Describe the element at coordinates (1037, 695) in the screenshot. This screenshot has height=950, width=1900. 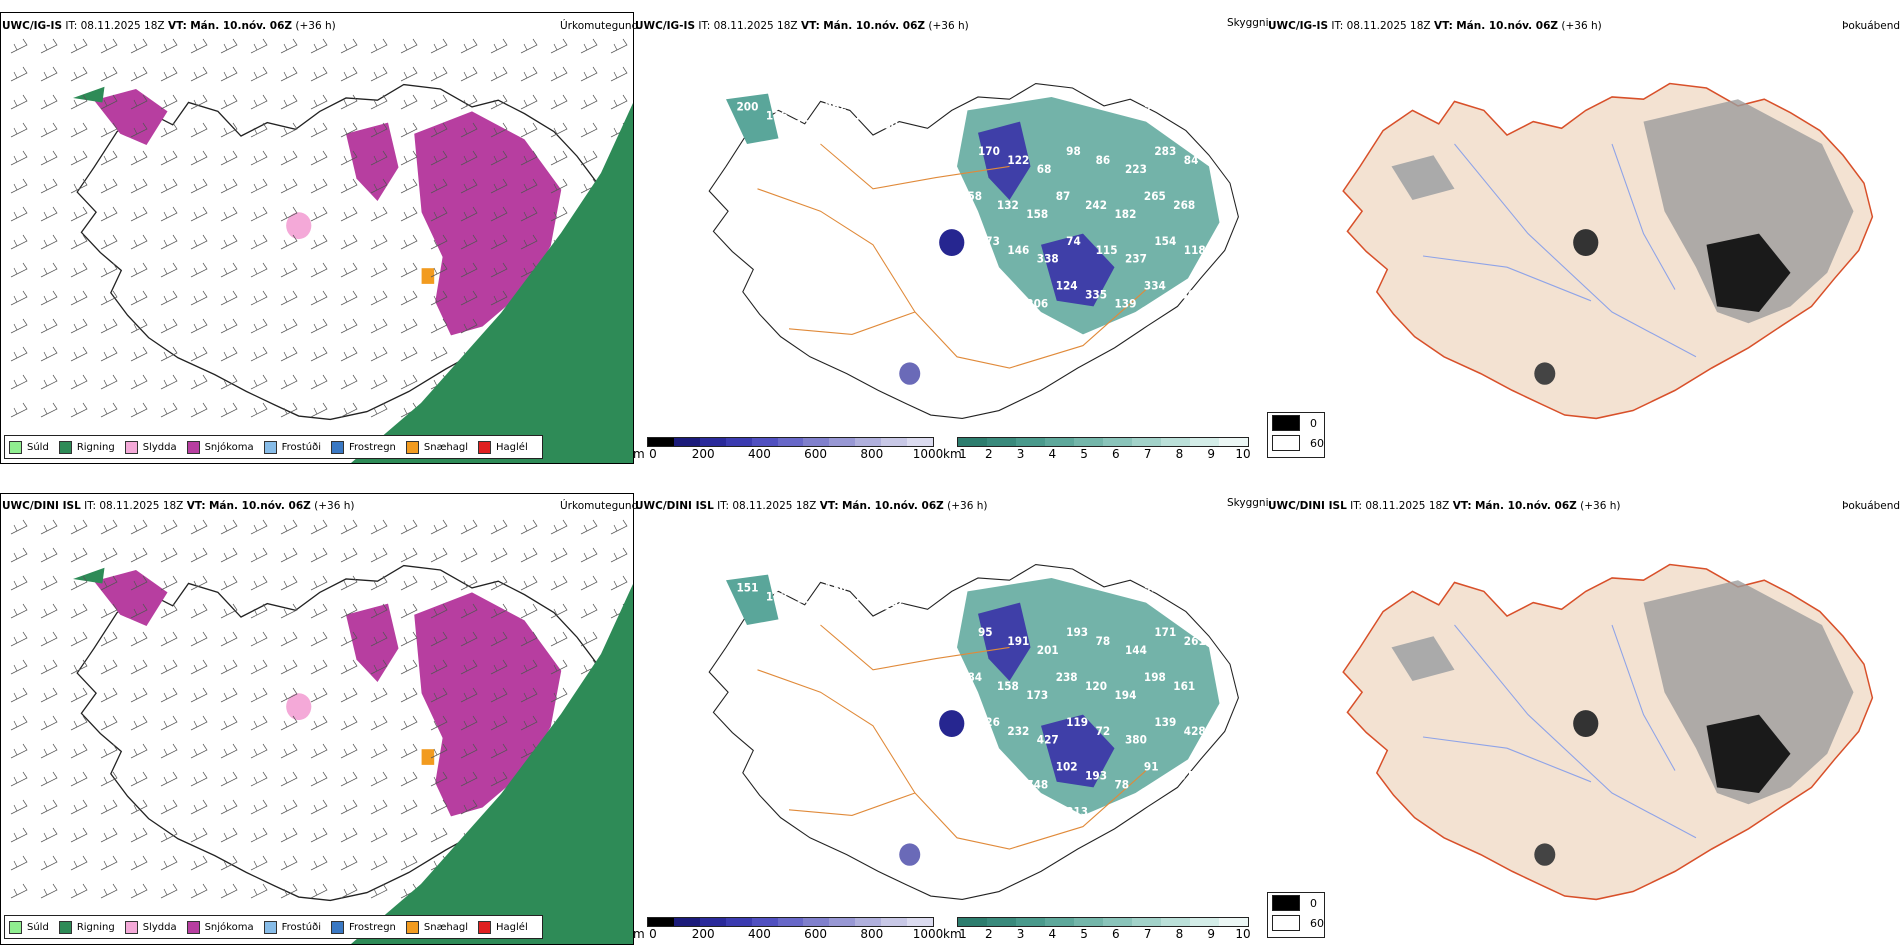
I see `cloud-base-label: 173` at that location.